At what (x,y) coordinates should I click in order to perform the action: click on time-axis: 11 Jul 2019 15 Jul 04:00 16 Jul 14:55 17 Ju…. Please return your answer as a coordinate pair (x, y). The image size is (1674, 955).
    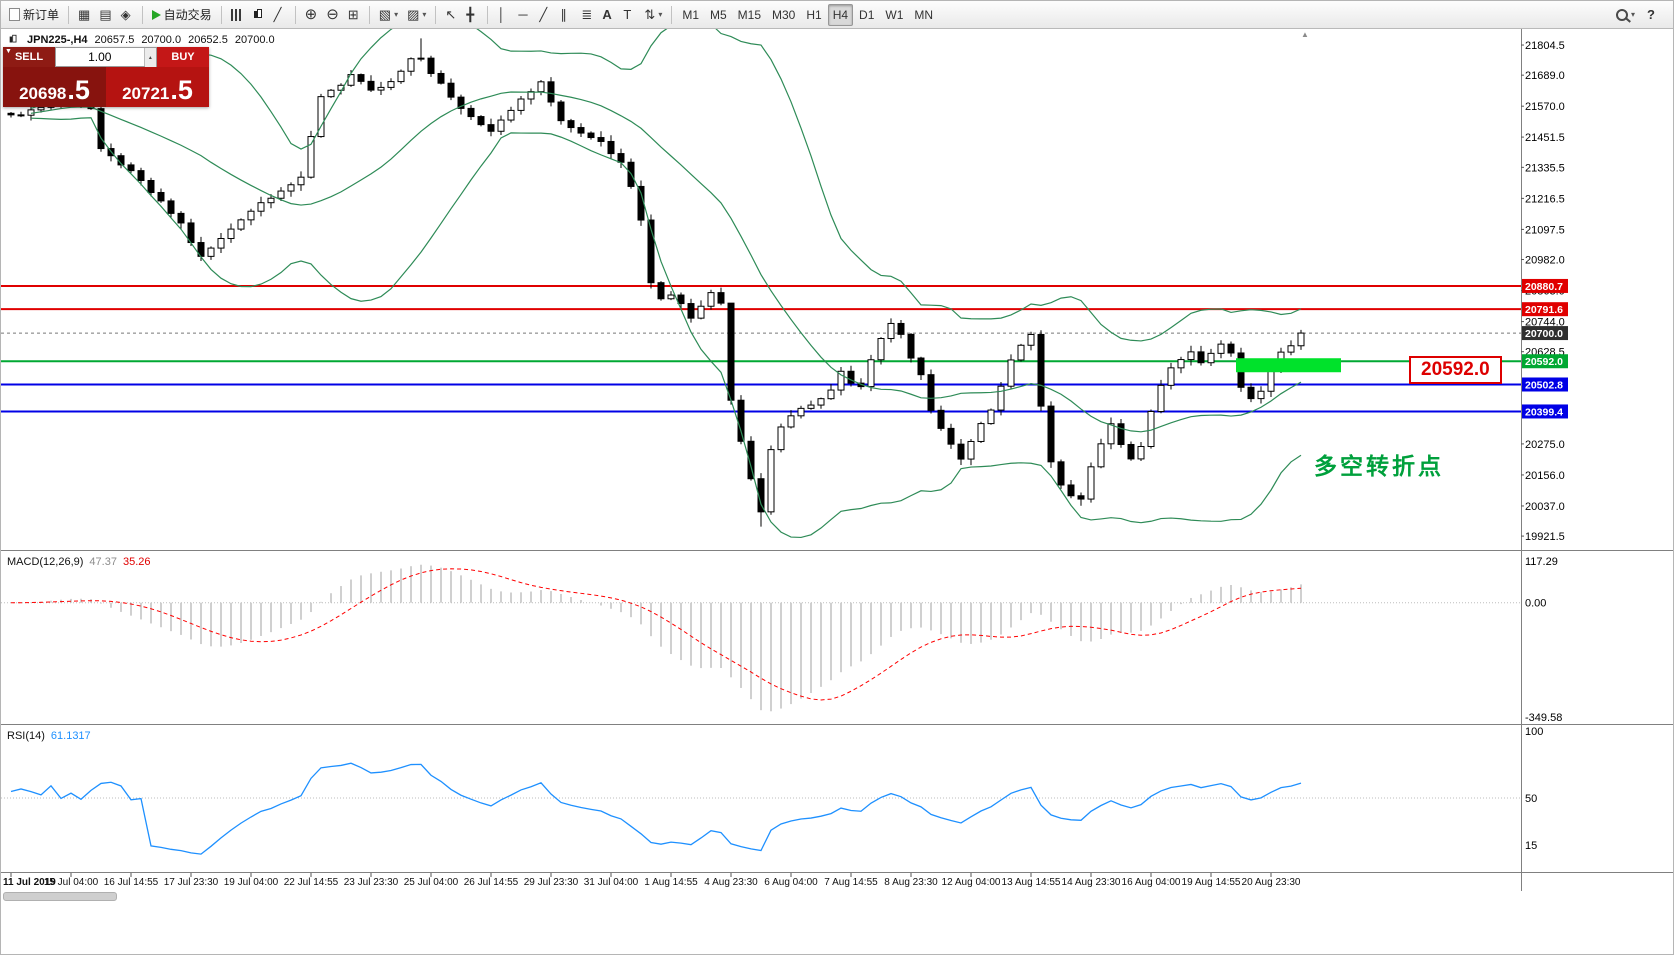
    Looking at the image, I should click on (761, 883).